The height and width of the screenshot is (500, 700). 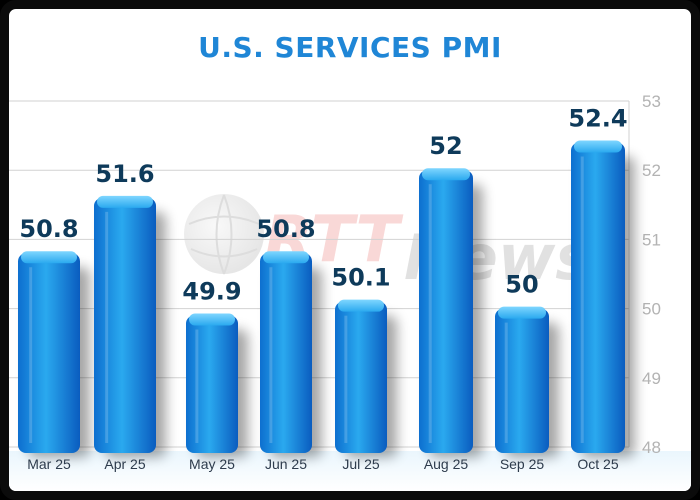 What do you see at coordinates (644, 274) in the screenshot?
I see `y-axis: 48 49 50 51 52 53` at bounding box center [644, 274].